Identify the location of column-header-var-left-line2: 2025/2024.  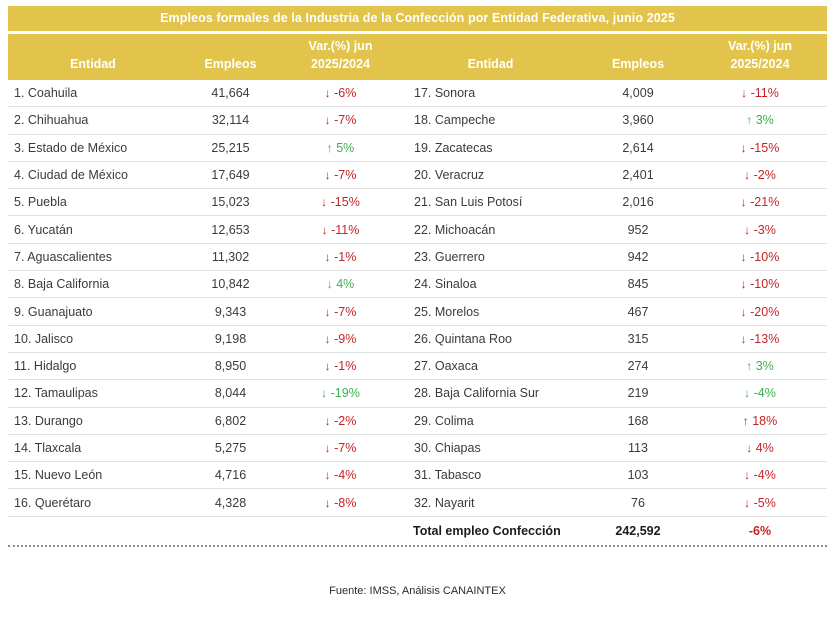
(340, 63).